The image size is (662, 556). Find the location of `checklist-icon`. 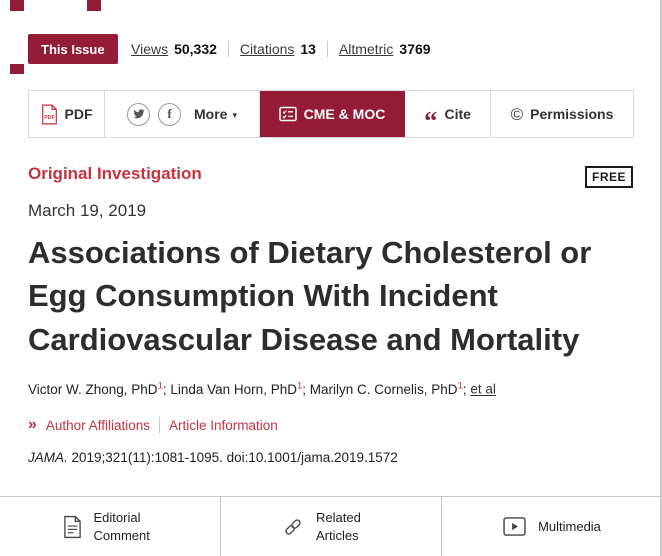

checklist-icon is located at coordinates (287, 114).